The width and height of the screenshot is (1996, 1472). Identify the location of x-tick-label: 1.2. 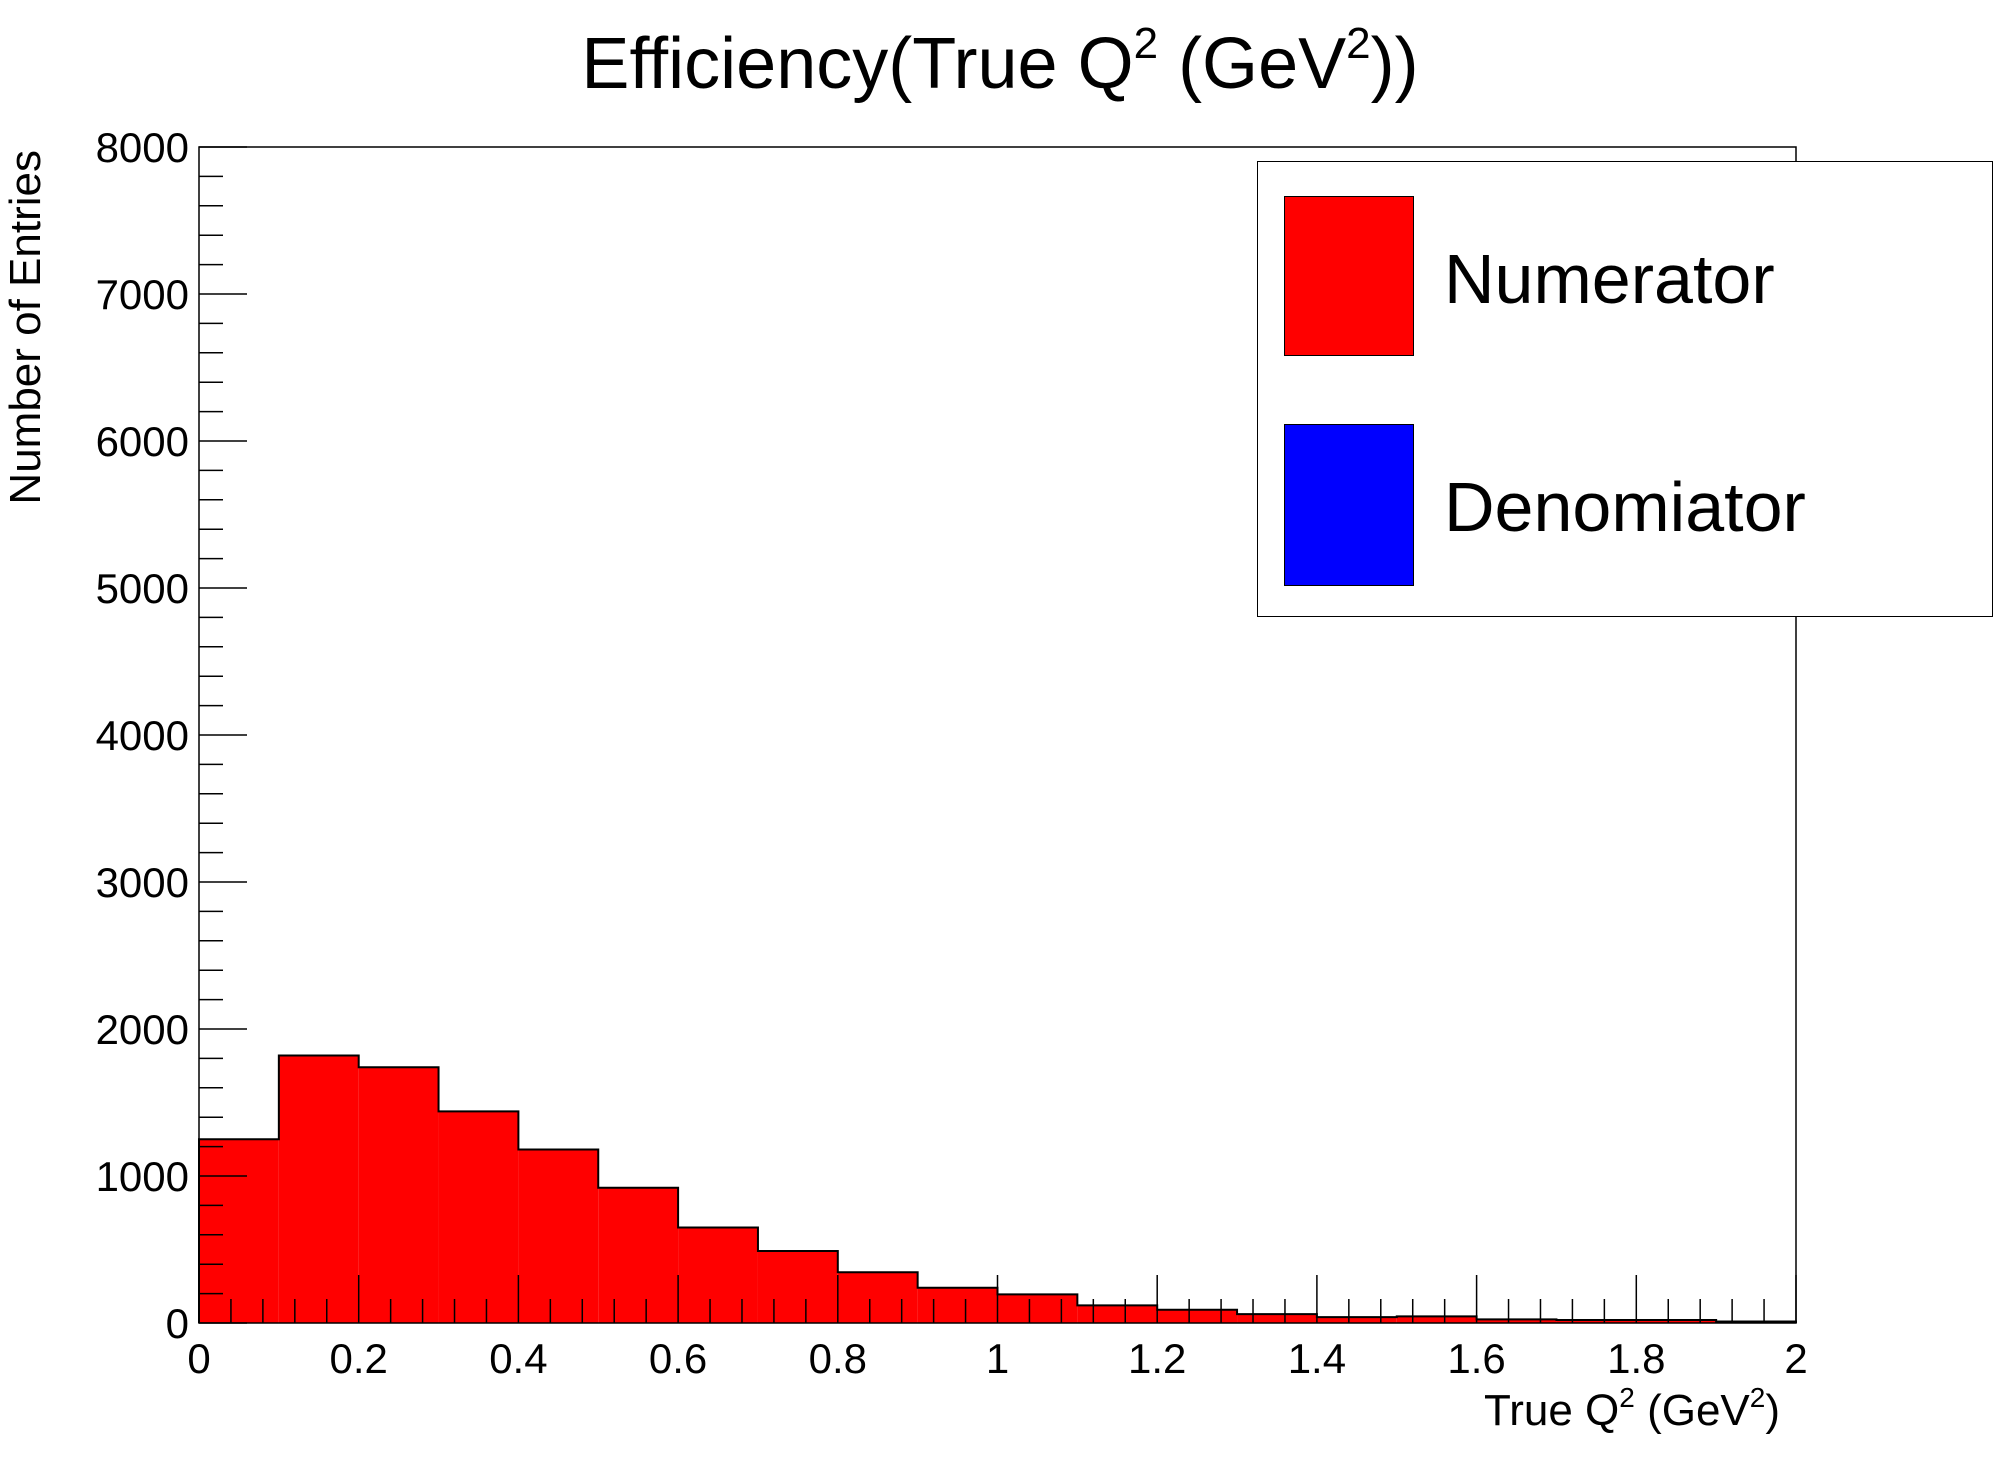
(1157, 1358).